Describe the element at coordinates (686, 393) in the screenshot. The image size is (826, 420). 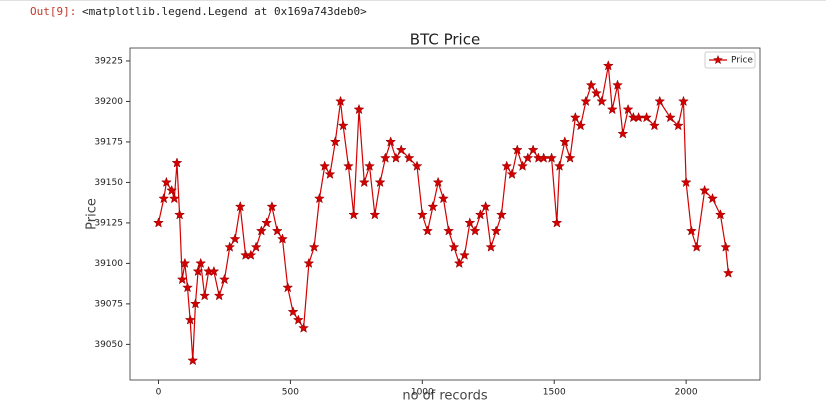
I see `x-tick-label: 2000` at that location.